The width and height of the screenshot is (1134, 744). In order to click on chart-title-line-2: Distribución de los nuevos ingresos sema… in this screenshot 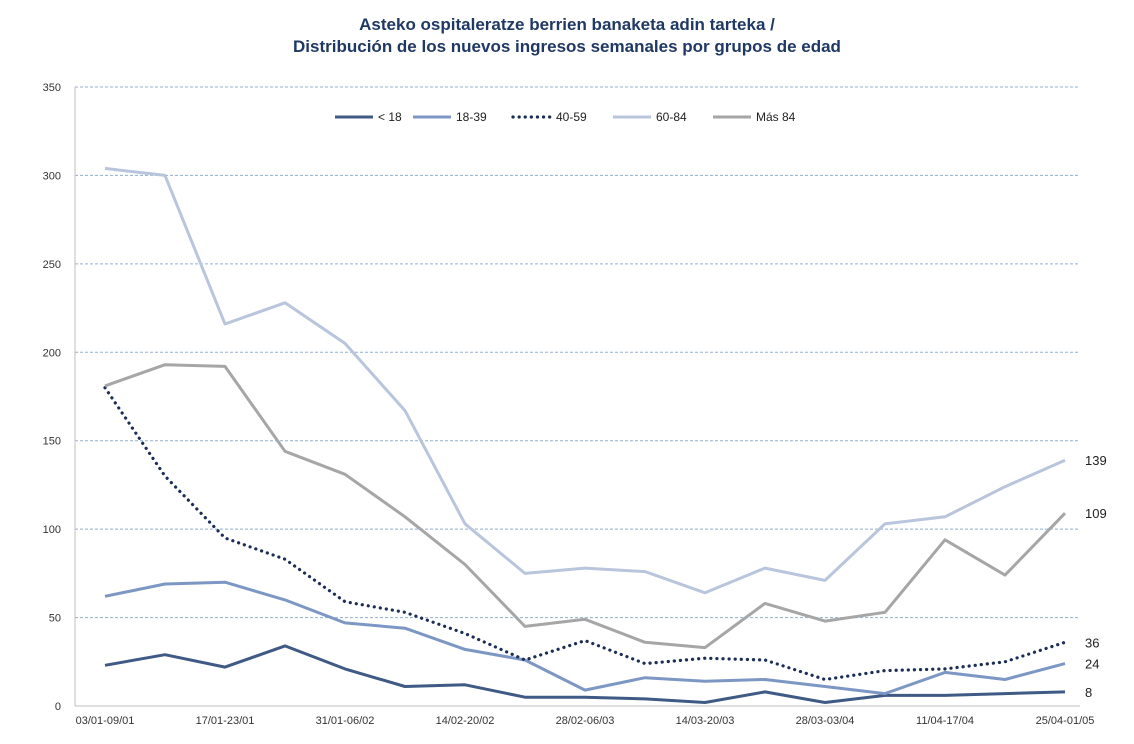, I will do `click(567, 46)`.